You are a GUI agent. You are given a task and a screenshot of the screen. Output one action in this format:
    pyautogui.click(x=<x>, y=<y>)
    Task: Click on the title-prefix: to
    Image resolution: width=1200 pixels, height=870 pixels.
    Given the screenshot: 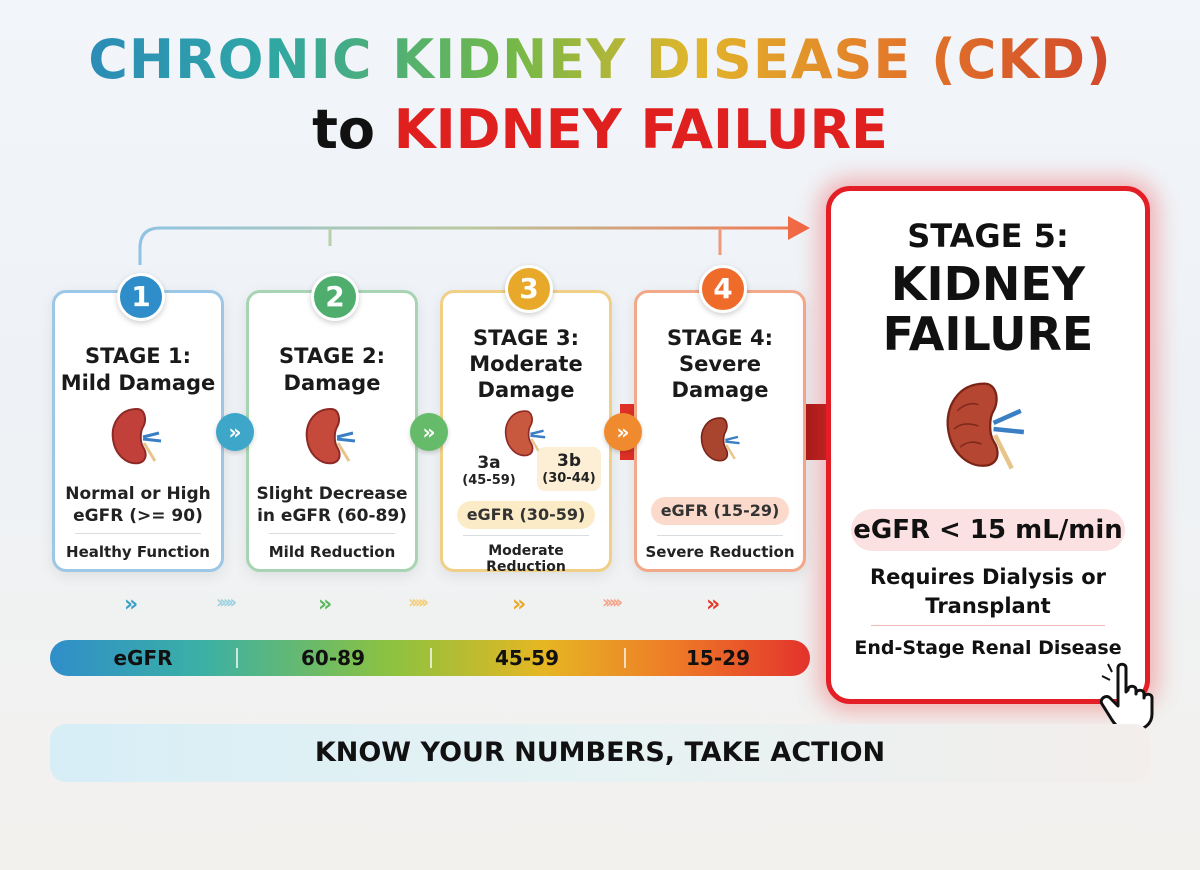 What is the action you would take?
    pyautogui.click(x=343, y=129)
    